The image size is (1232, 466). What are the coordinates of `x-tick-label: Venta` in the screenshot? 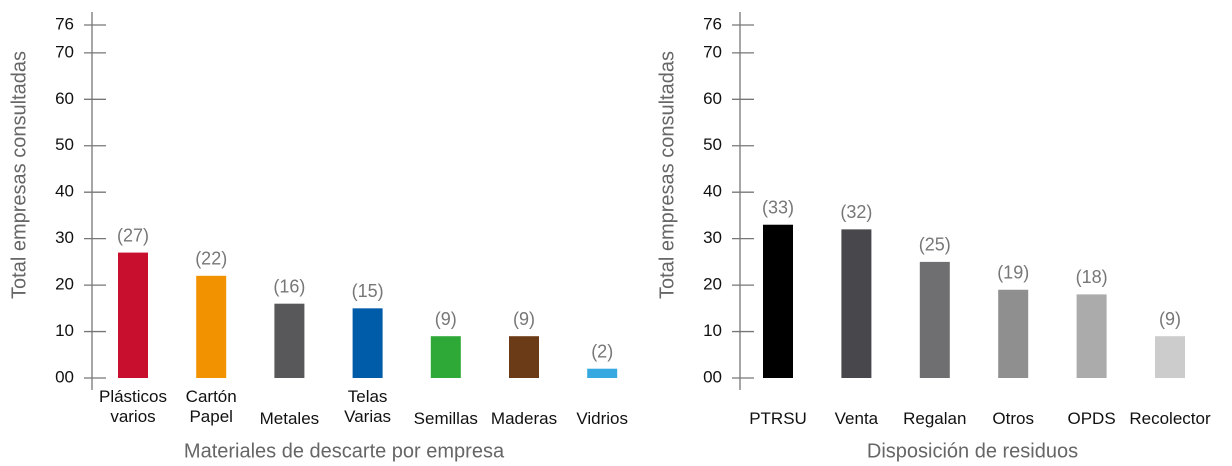 It's located at (857, 418).